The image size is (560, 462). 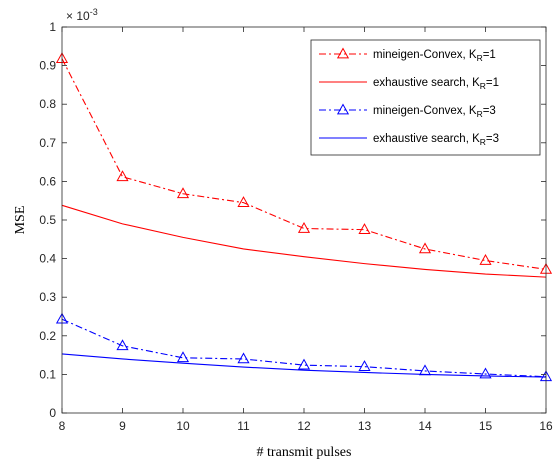 What do you see at coordinates (47, 336) in the screenshot?
I see `y-tick-label-0.2: 0.2` at bounding box center [47, 336].